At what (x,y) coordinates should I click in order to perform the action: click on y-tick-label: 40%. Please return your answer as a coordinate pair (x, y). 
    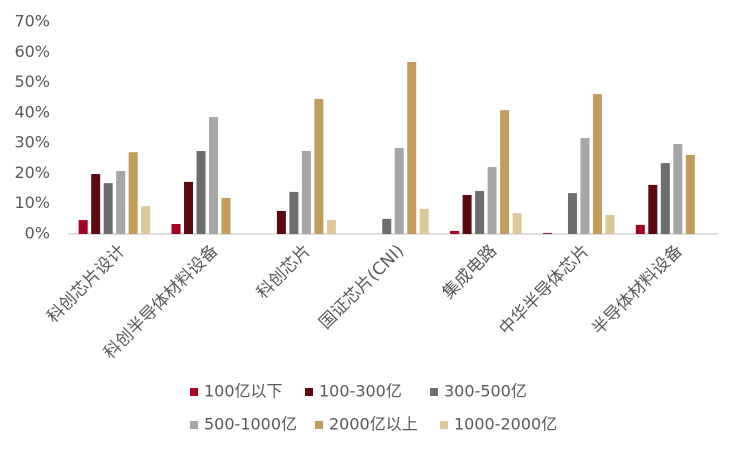
    Looking at the image, I should click on (32, 111).